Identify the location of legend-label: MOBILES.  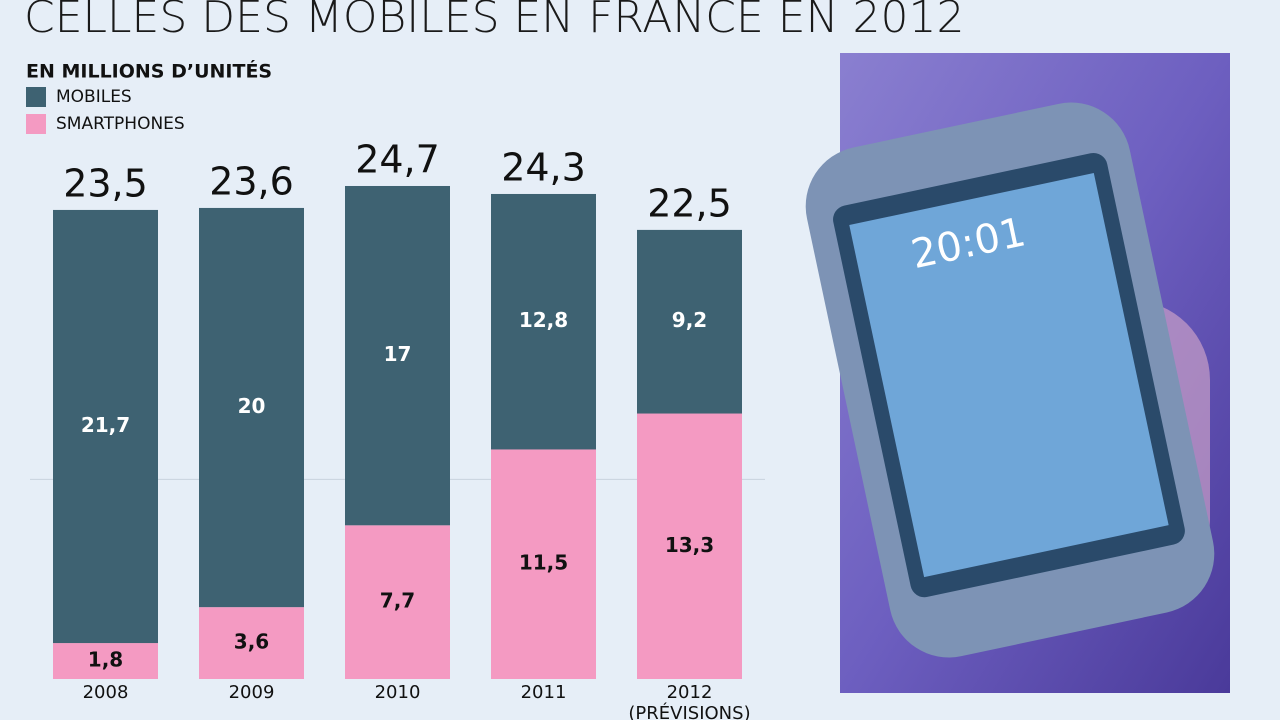
(94, 97).